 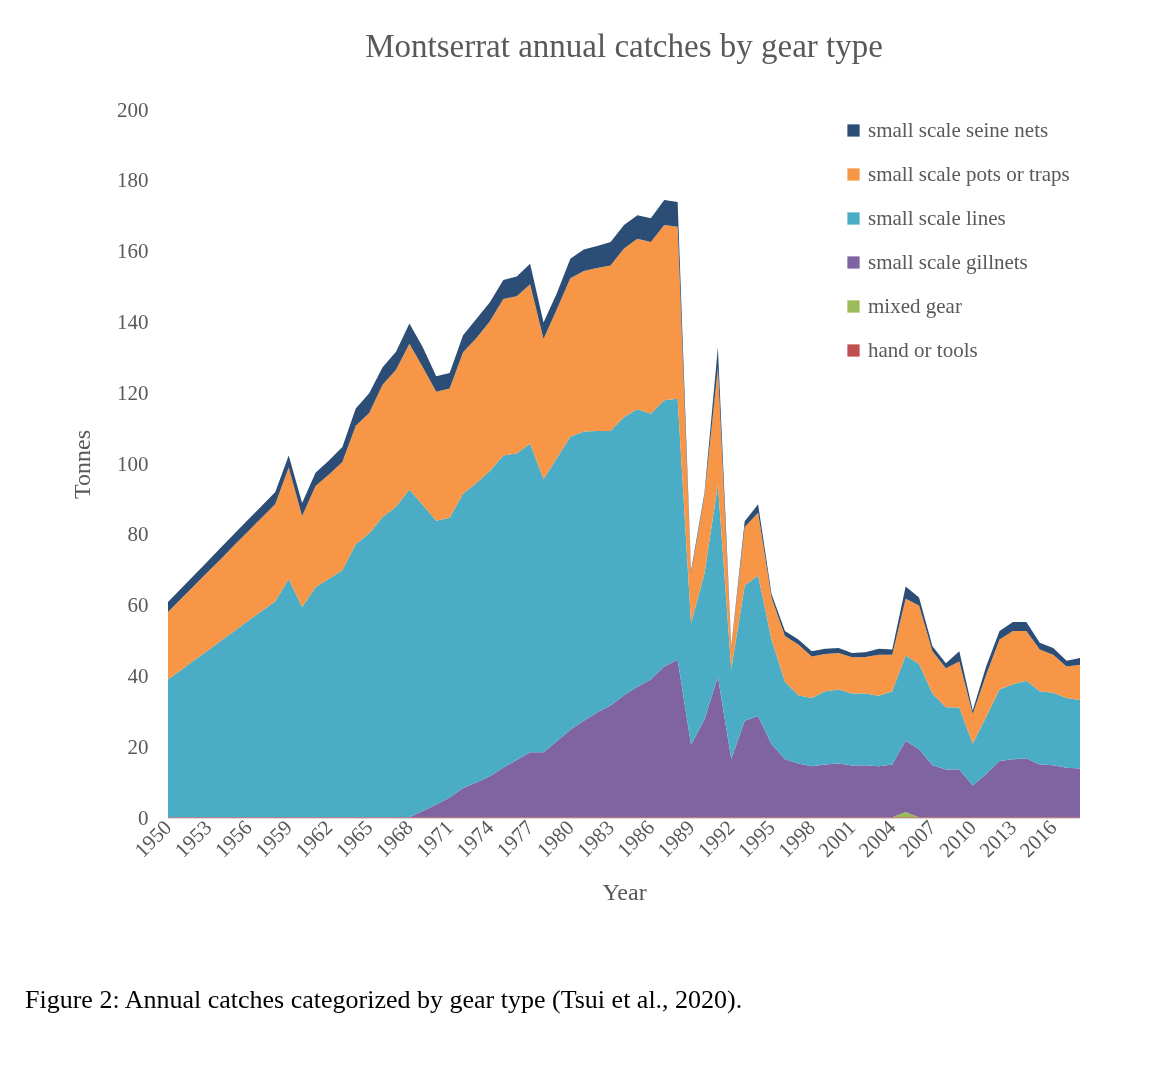 I want to click on legend-label: hand or tools, so click(x=923, y=349).